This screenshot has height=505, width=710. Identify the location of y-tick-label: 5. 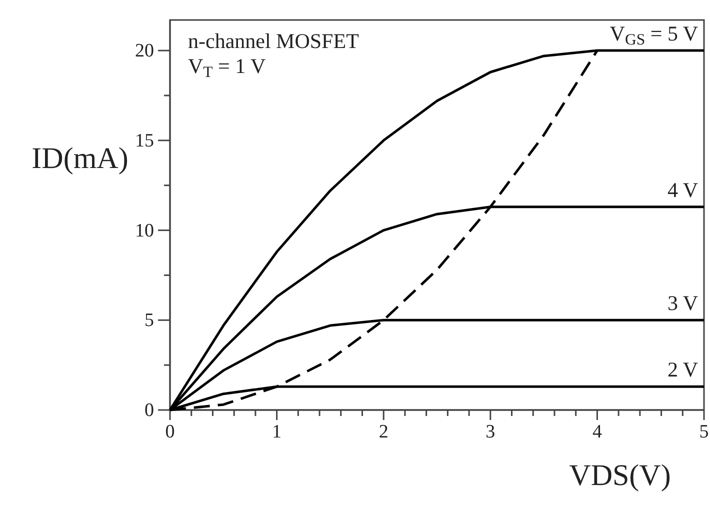
(149, 321).